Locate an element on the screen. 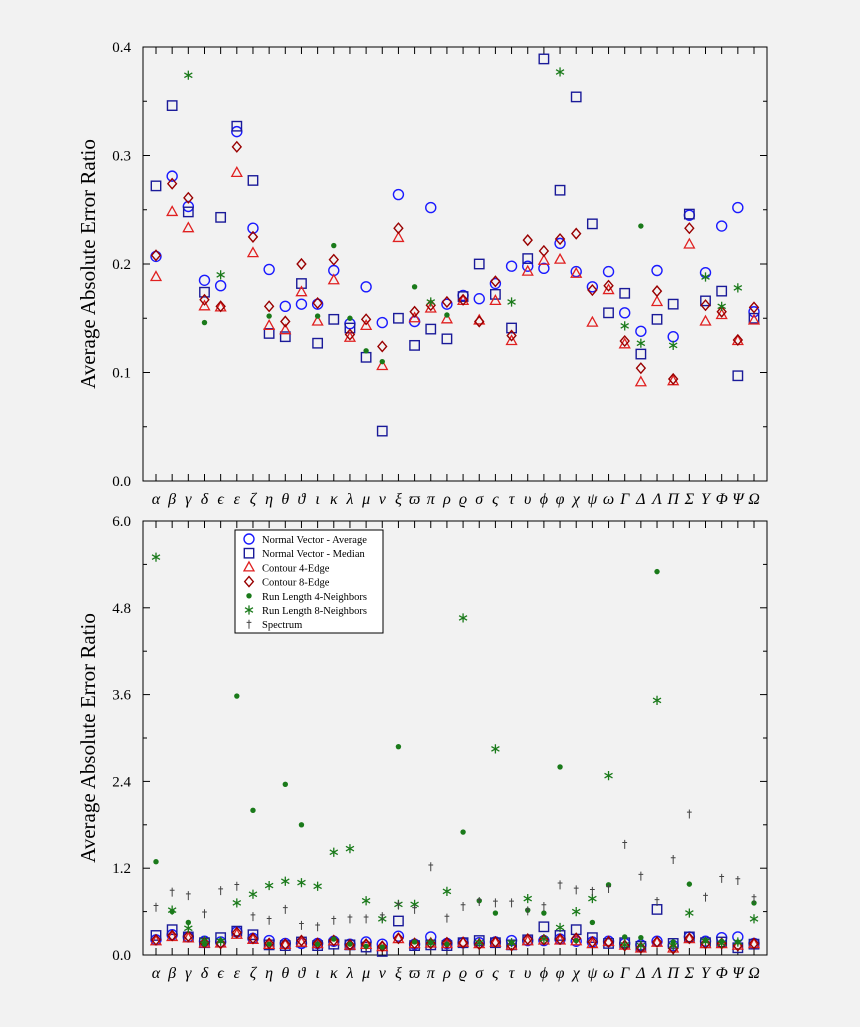 The image size is (860, 1027). x-tick-label: ϑ is located at coordinates (302, 499).